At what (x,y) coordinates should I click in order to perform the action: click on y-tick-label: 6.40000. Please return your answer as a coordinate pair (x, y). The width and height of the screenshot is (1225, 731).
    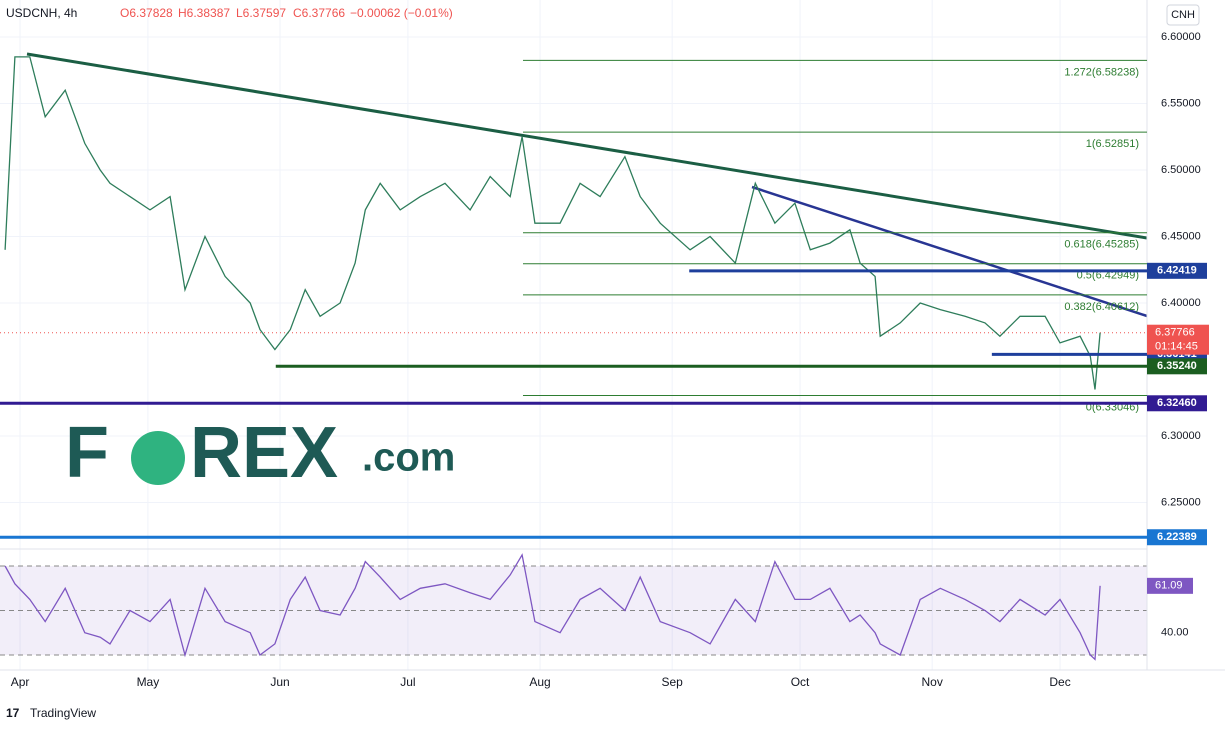
    Looking at the image, I should click on (1181, 303).